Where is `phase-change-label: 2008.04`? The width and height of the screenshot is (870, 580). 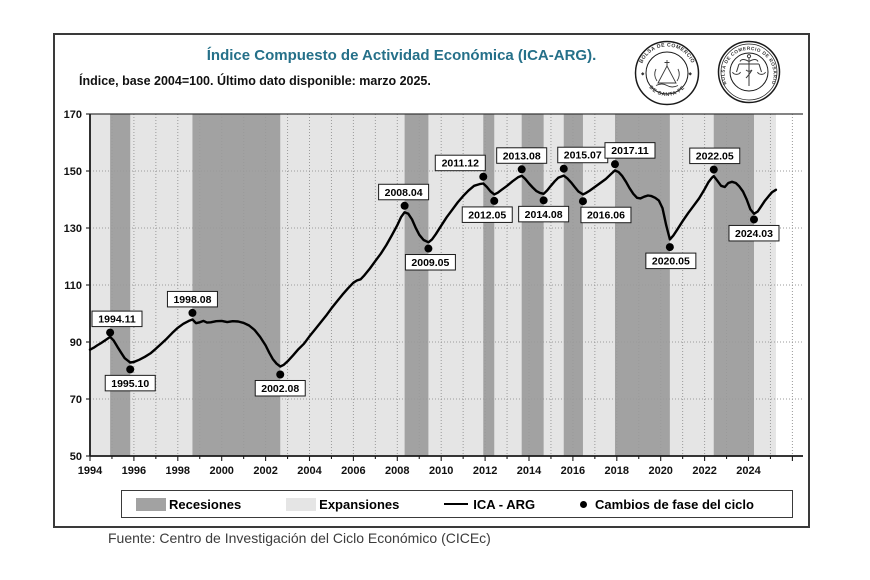
phase-change-label: 2008.04 is located at coordinates (404, 193).